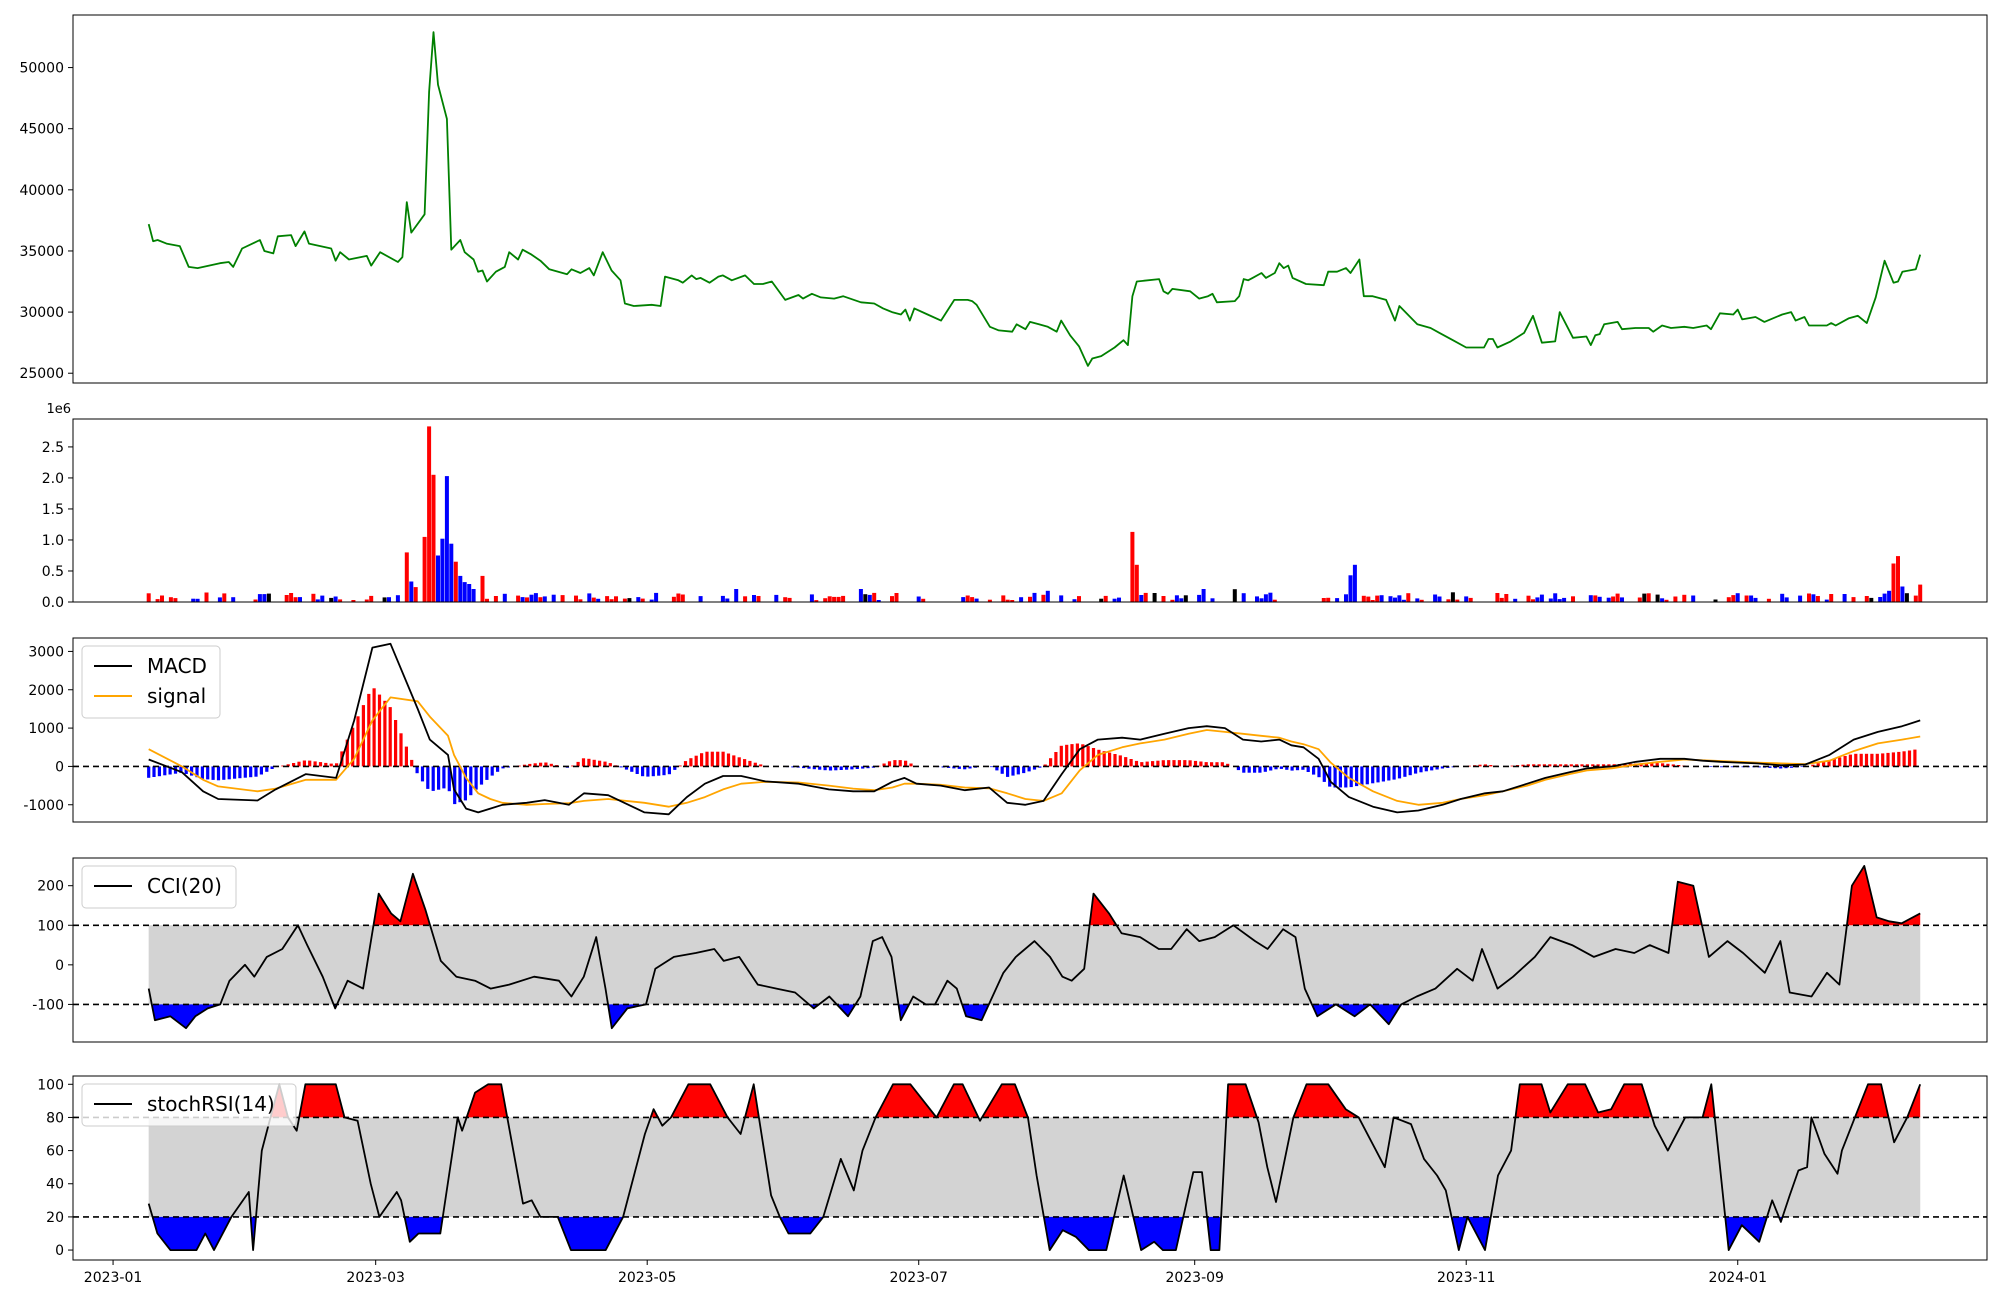  I want to click on x-tick-label: 2023-11, so click(1466, 1278).